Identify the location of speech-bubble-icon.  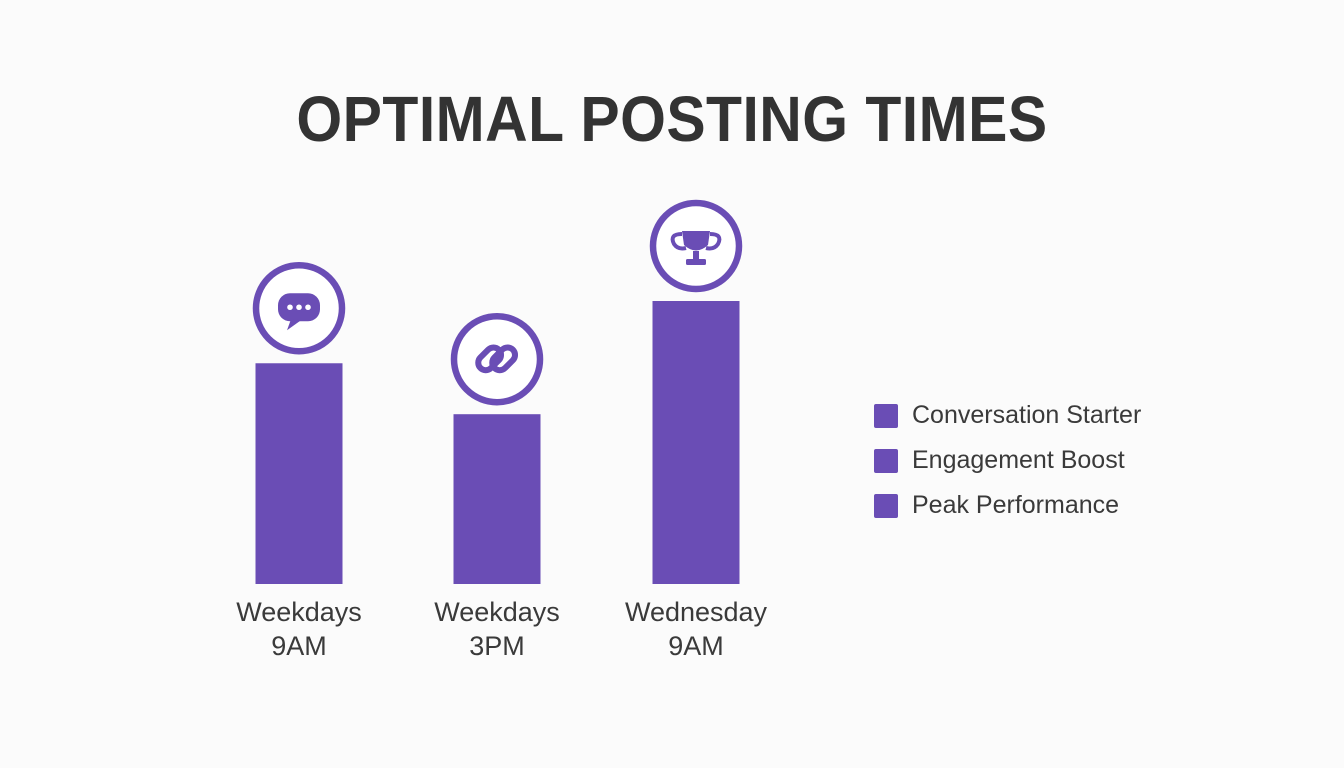
(299, 308).